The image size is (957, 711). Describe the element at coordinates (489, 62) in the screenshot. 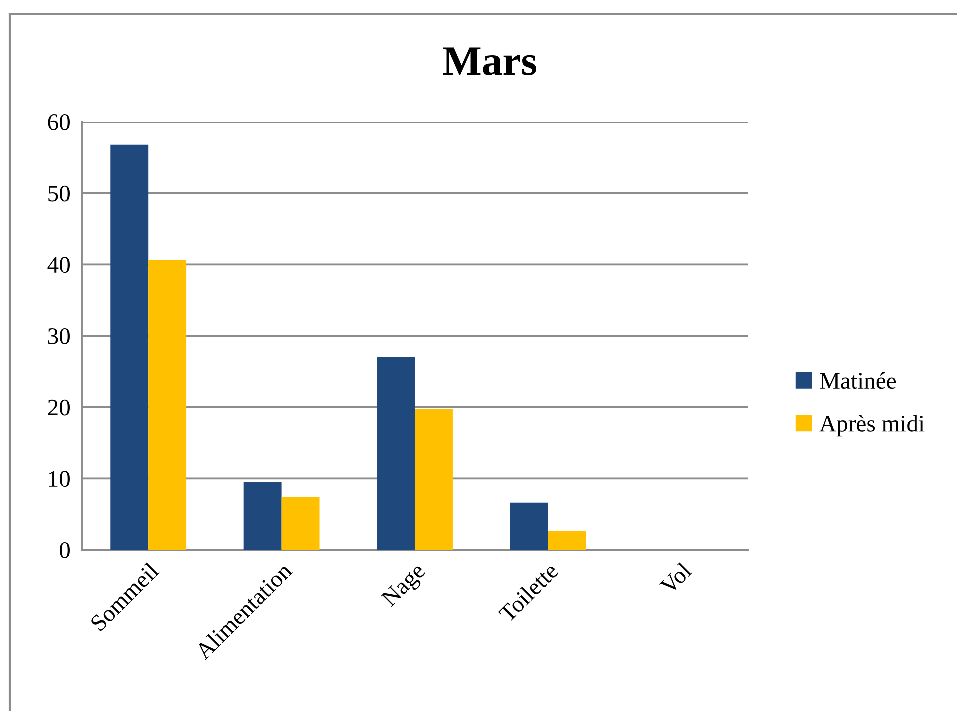

I see `chart-title: Mars` at that location.